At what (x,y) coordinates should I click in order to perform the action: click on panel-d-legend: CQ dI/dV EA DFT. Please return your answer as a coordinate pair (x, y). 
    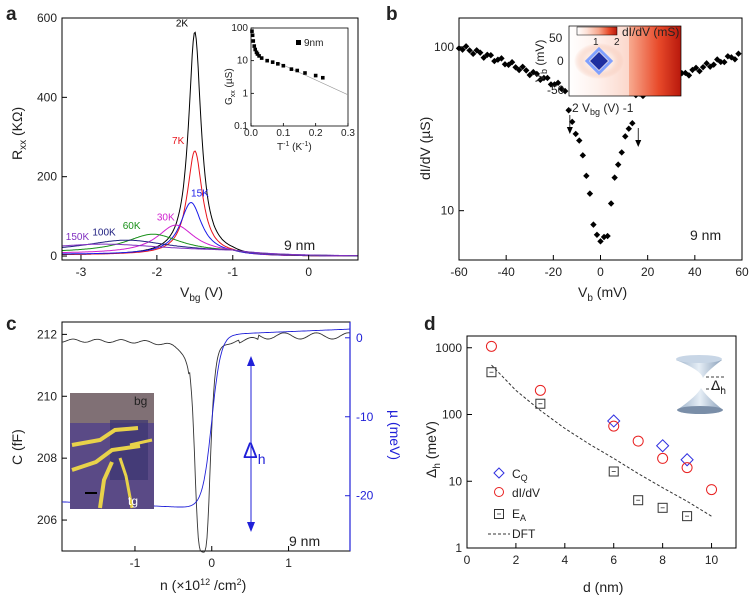
    Looking at the image, I should click on (514, 504).